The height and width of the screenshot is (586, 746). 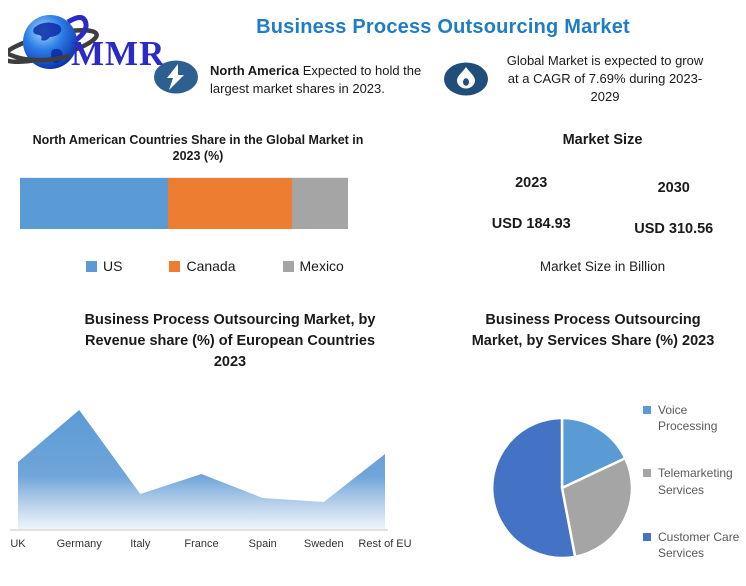 I want to click on globe-logo-icon: MMR, so click(x=83, y=44).